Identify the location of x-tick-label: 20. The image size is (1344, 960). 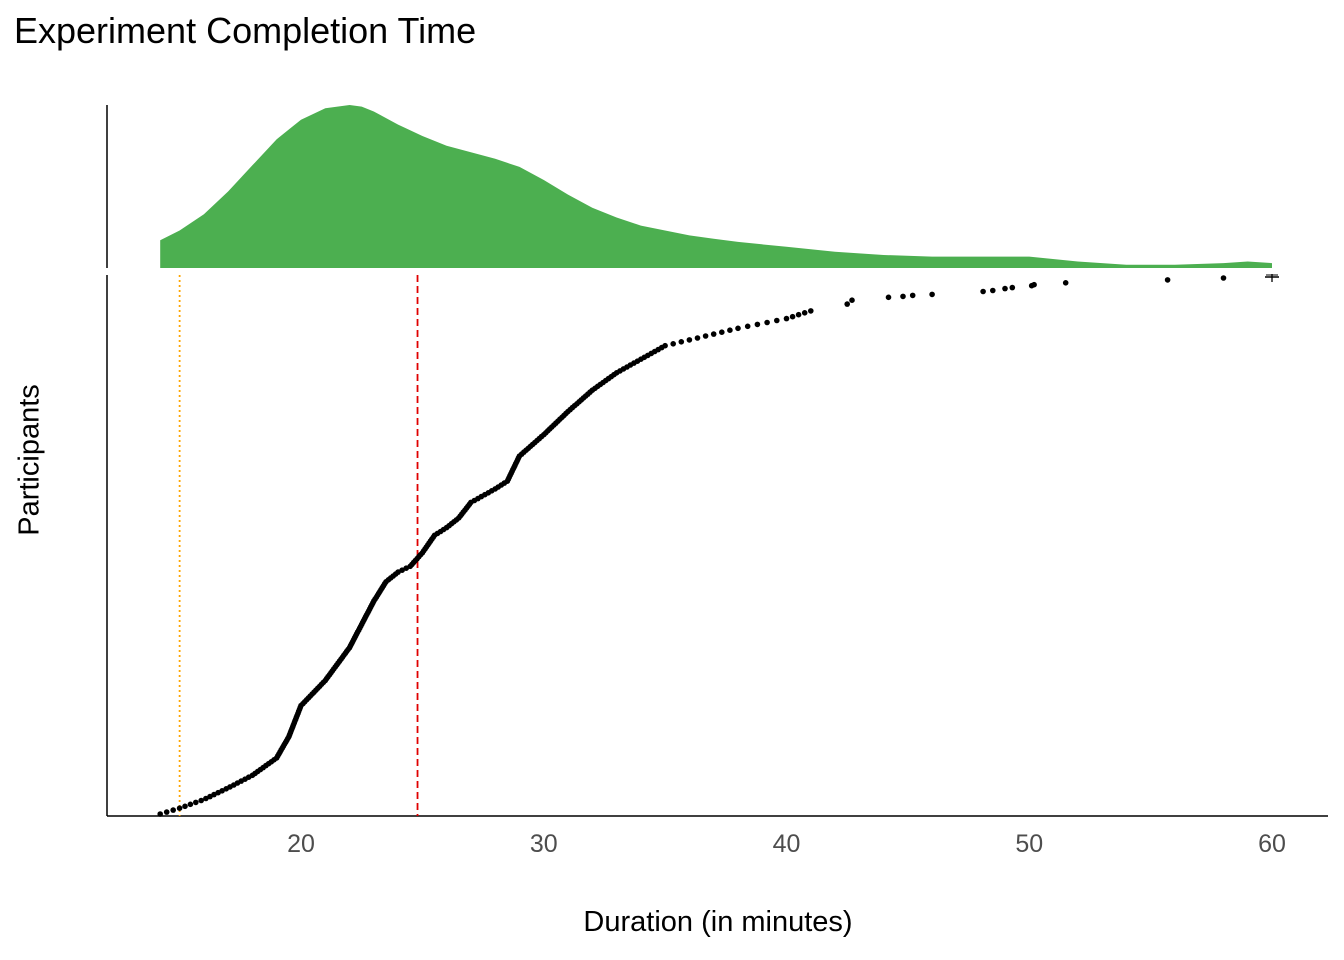
(301, 844).